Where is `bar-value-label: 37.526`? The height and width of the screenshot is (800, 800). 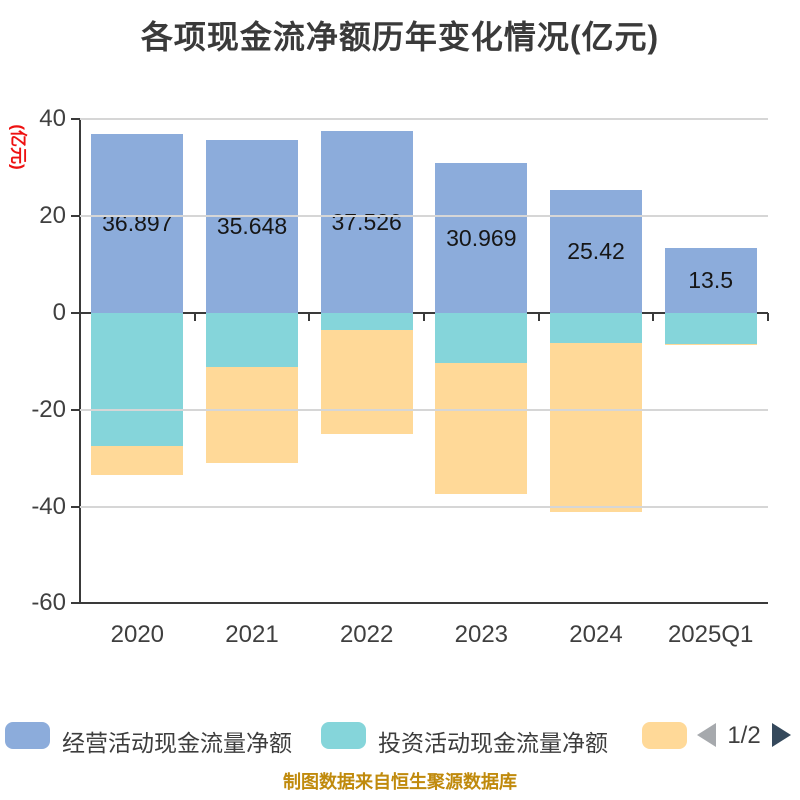
bar-value-label: 37.526 is located at coordinates (366, 221).